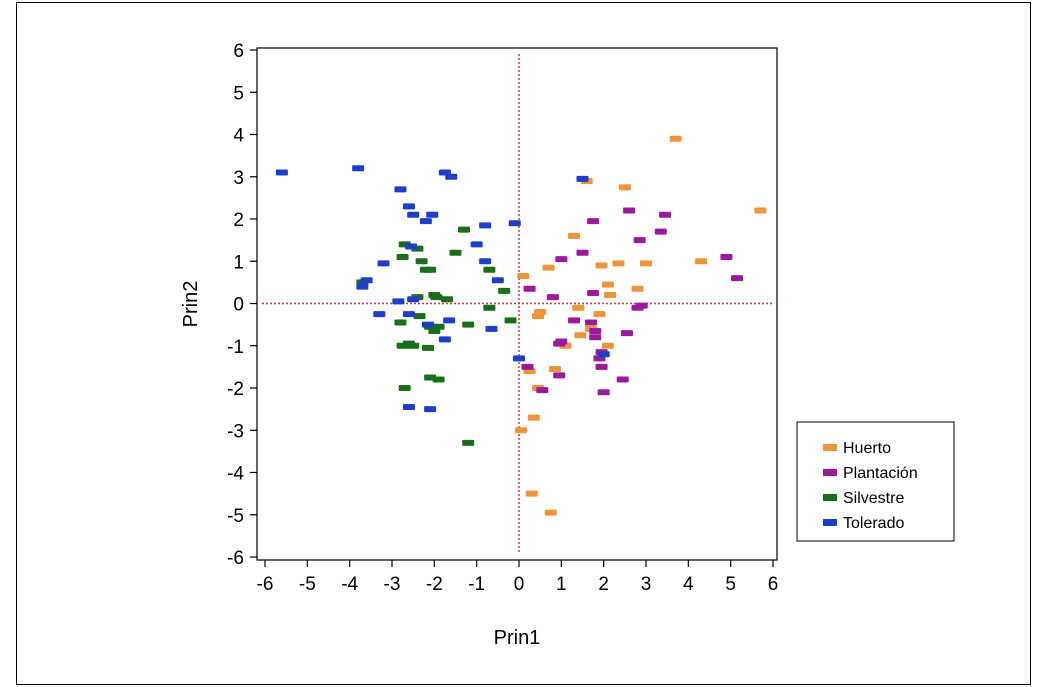 This screenshot has width=1041, height=687. I want to click on x-axis-title: Prin1, so click(517, 638).